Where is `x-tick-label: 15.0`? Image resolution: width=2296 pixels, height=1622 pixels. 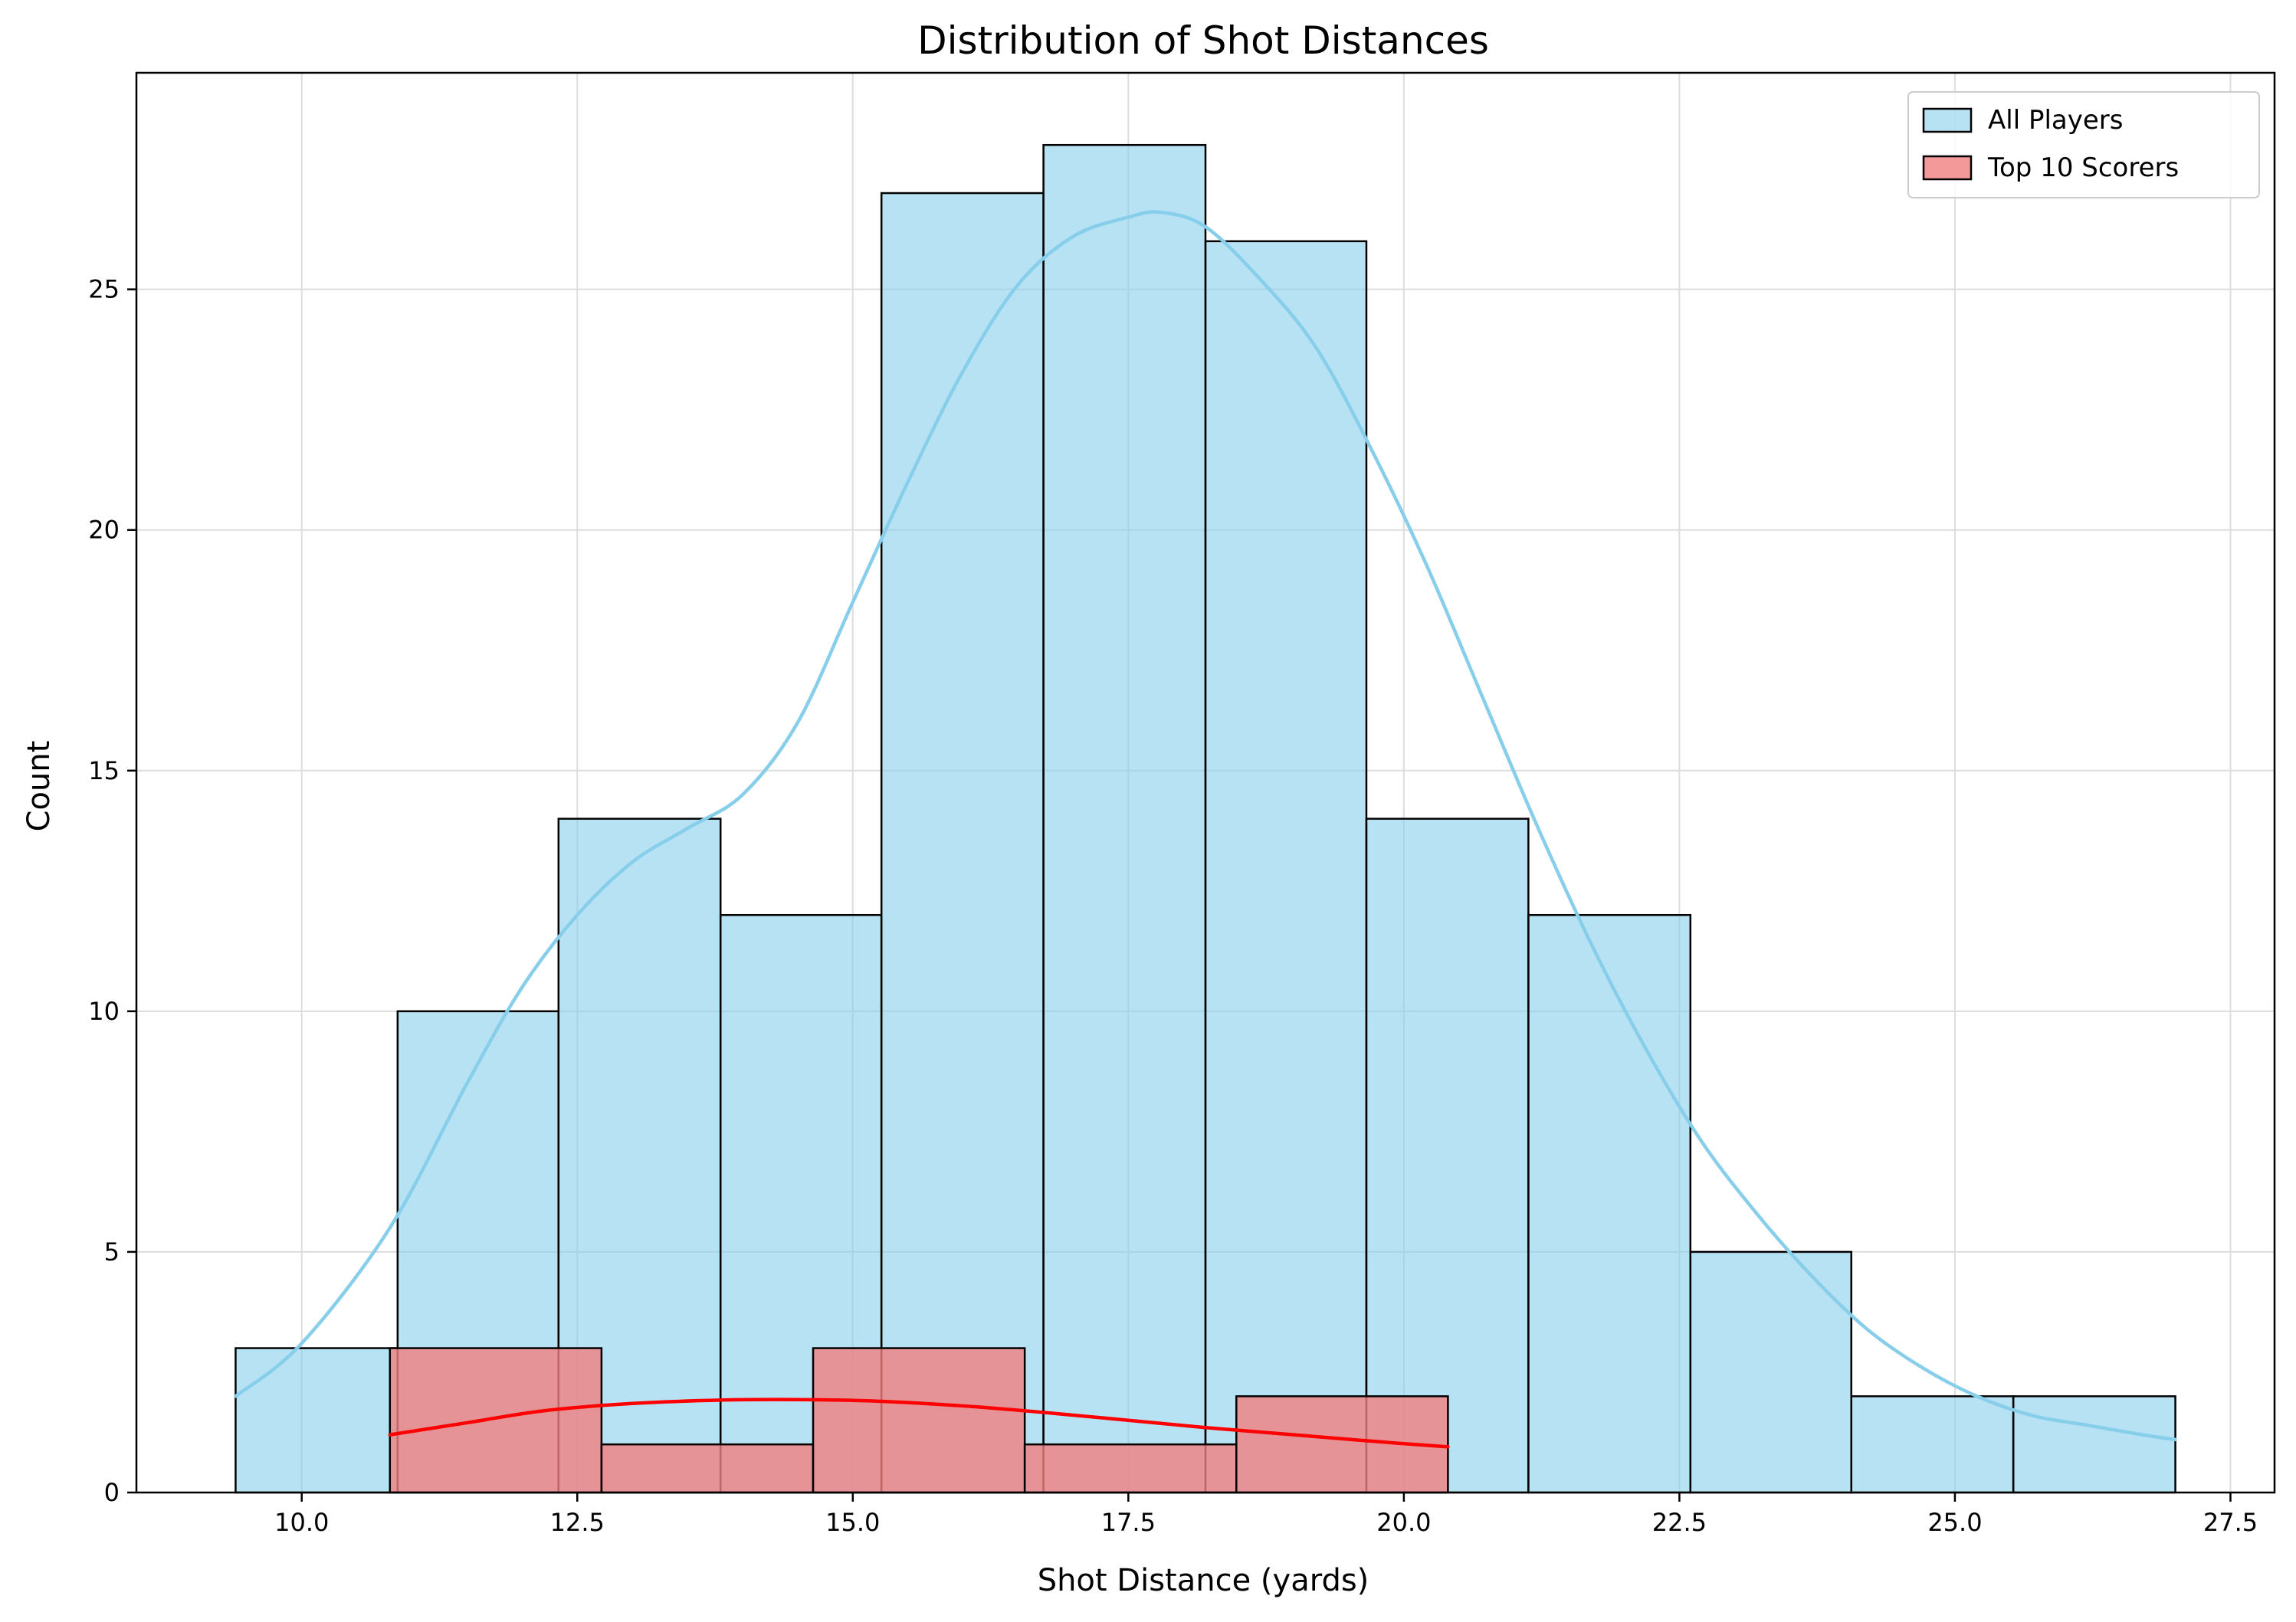
x-tick-label: 15.0 is located at coordinates (852, 1522).